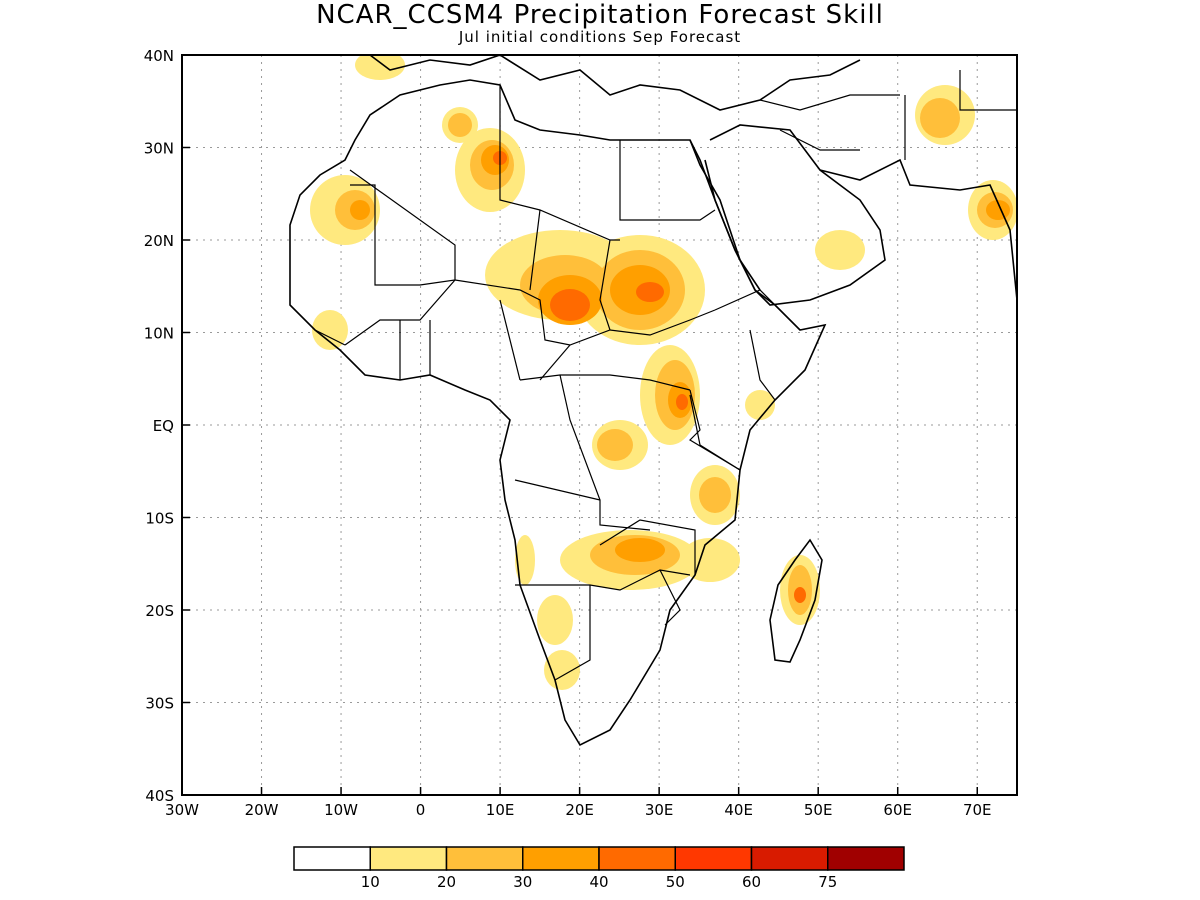 This screenshot has width=1200, height=900. Describe the element at coordinates (795, 215) in the screenshot. I see `arabia-coastline` at that location.